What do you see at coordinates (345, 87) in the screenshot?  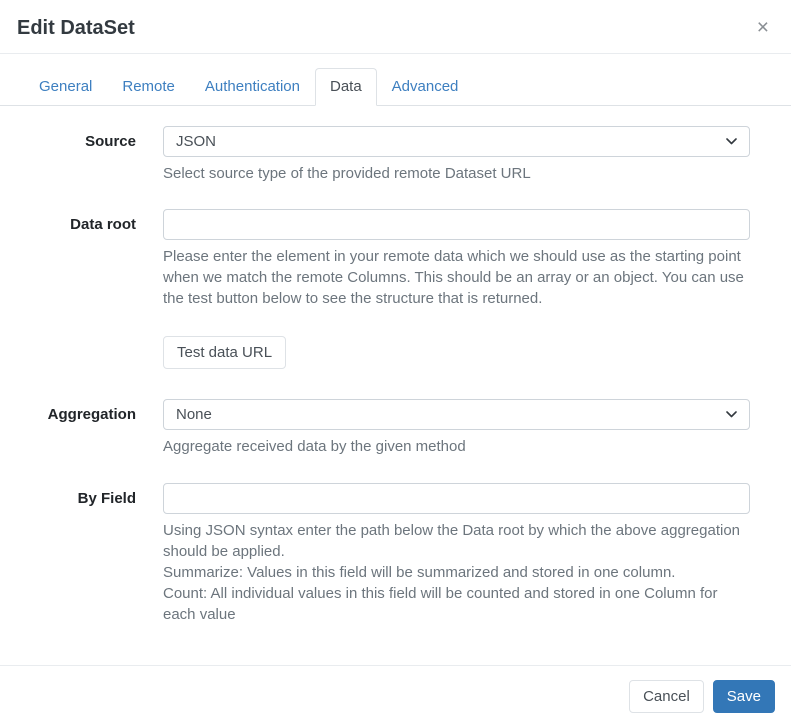 I see `tab-data: Data` at bounding box center [345, 87].